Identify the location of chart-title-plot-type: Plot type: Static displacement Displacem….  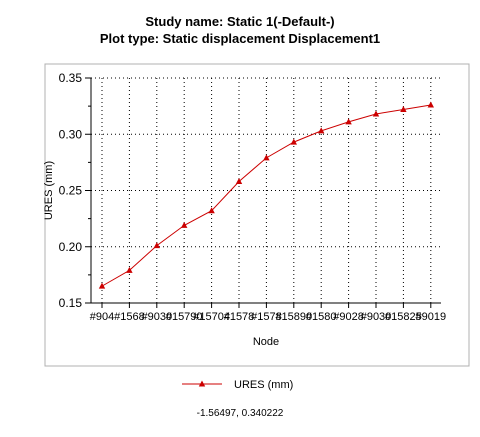
(240, 38).